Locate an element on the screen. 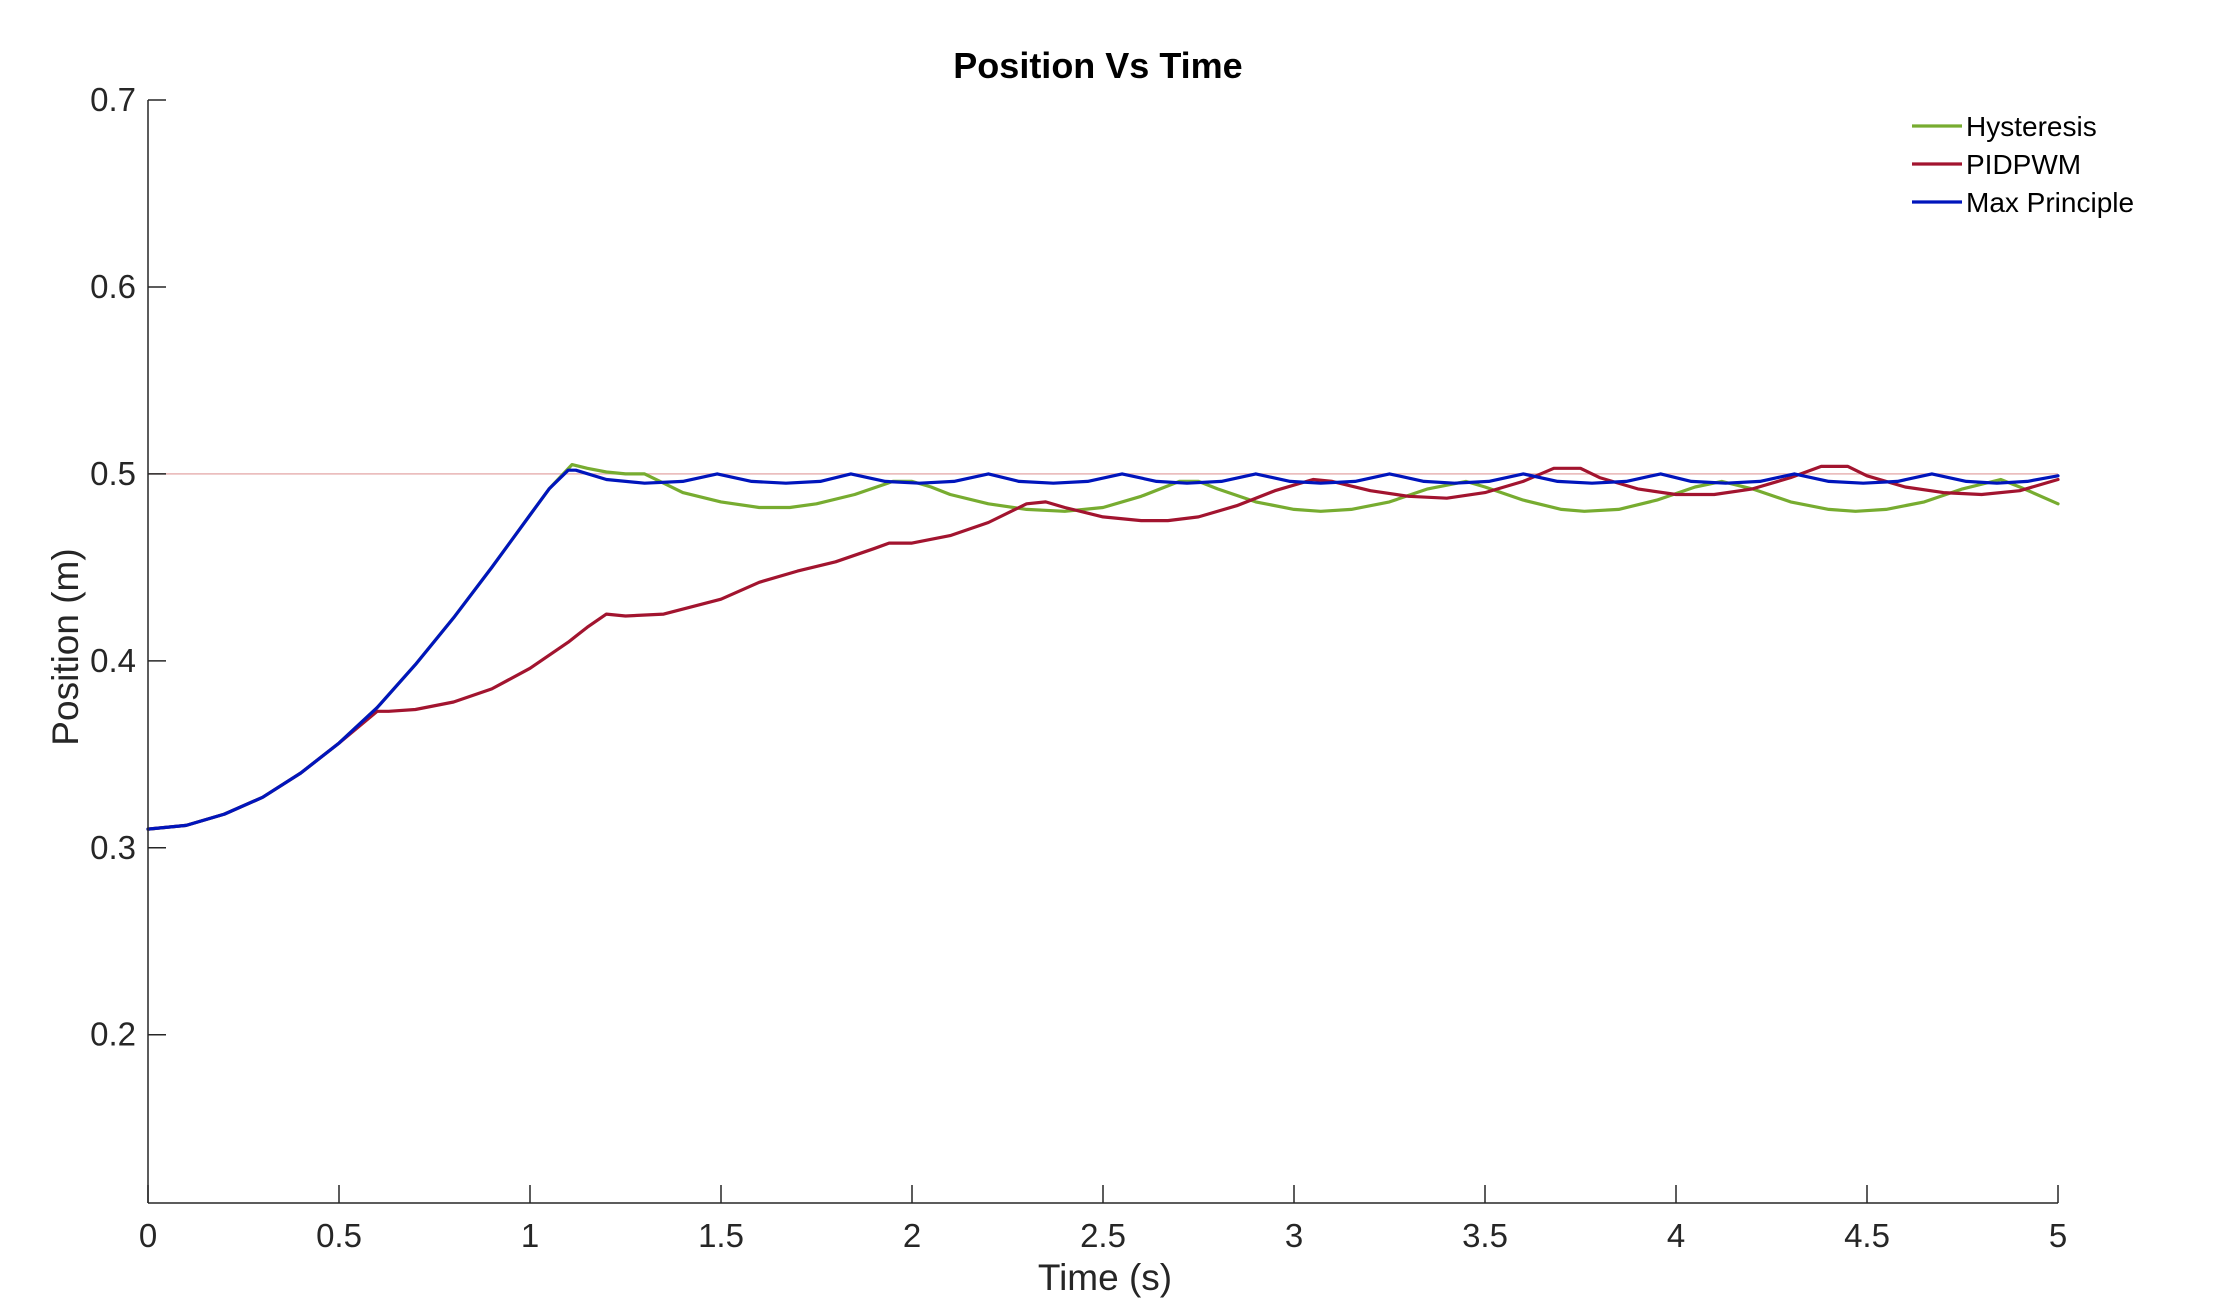 The image size is (2216, 1316). x-tick-label: 2.5 is located at coordinates (1103, 1235).